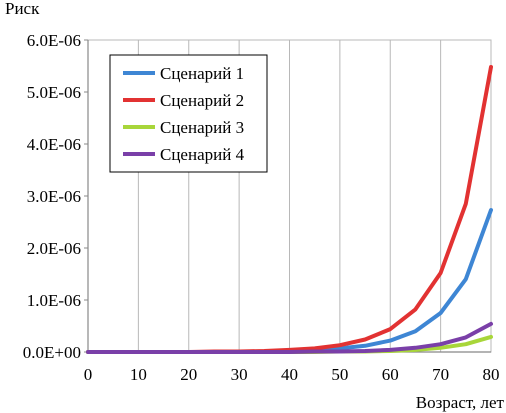 This screenshot has height=413, width=506. I want to click on y-tick-label: 2.0E-06, so click(54, 248).